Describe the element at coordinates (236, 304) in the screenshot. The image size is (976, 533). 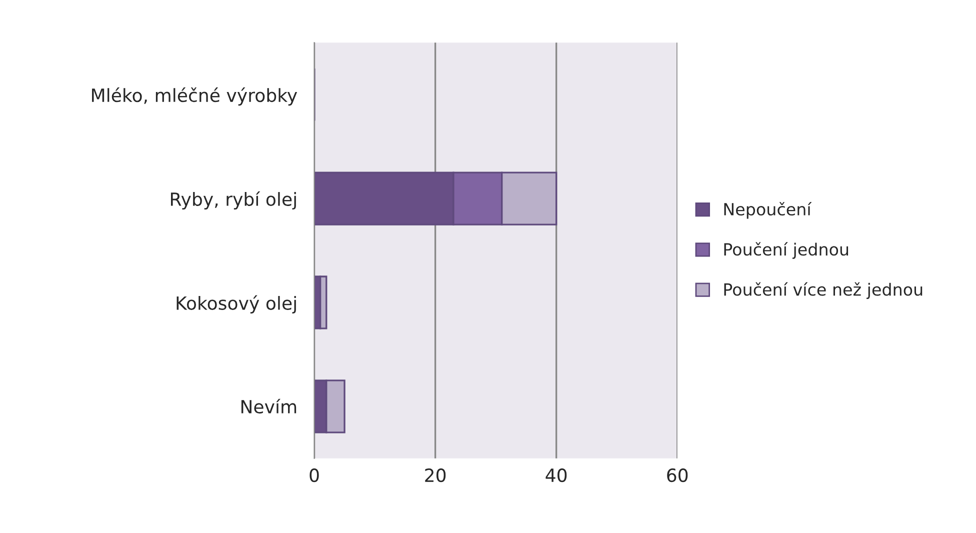
I see `y-tick-label: Kokosový olej` at that location.